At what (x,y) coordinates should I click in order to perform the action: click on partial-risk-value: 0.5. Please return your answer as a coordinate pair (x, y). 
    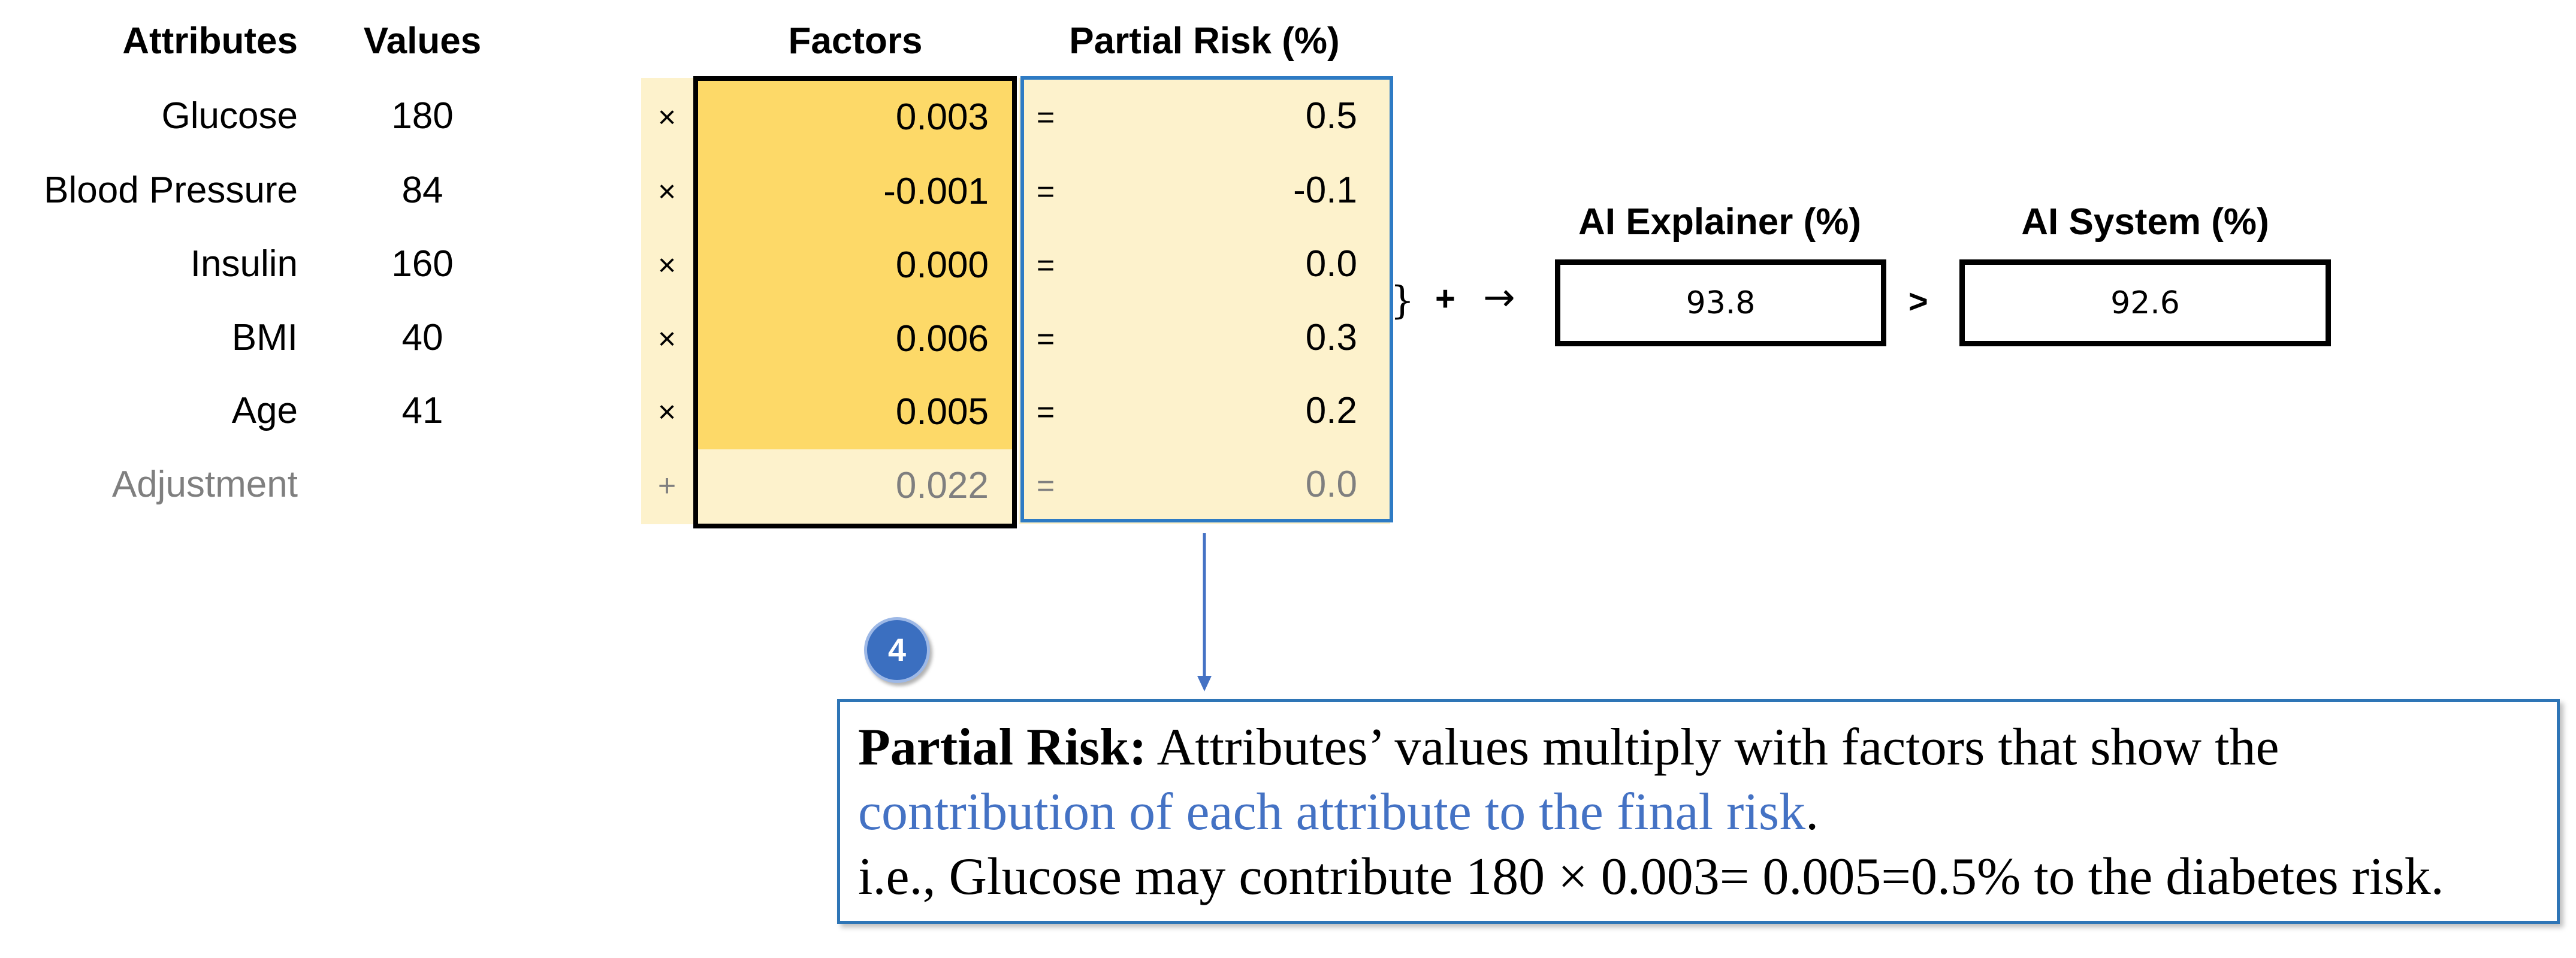
    Looking at the image, I should click on (1331, 116).